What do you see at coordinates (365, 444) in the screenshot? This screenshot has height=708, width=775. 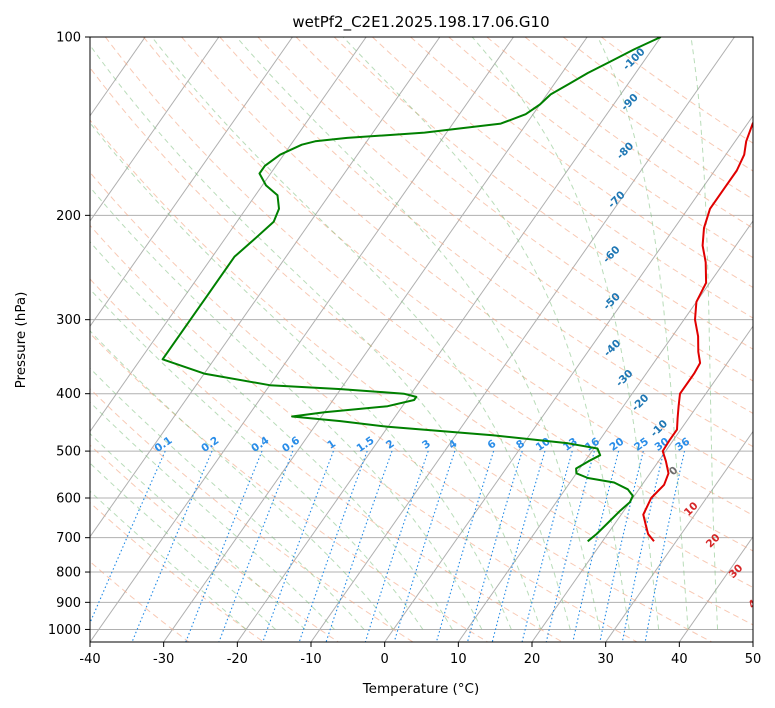 I see `mixing-ratio-label: 1.5` at bounding box center [365, 444].